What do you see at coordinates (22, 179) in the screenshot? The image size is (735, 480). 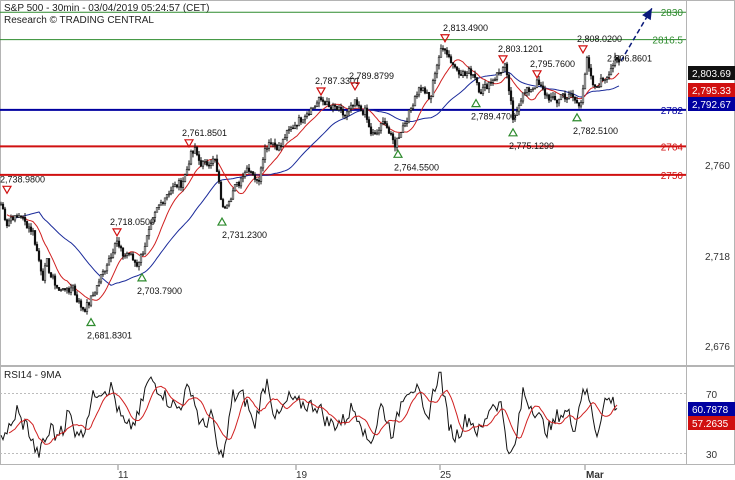 I see `extremum-label: 2,738.9800` at bounding box center [22, 179].